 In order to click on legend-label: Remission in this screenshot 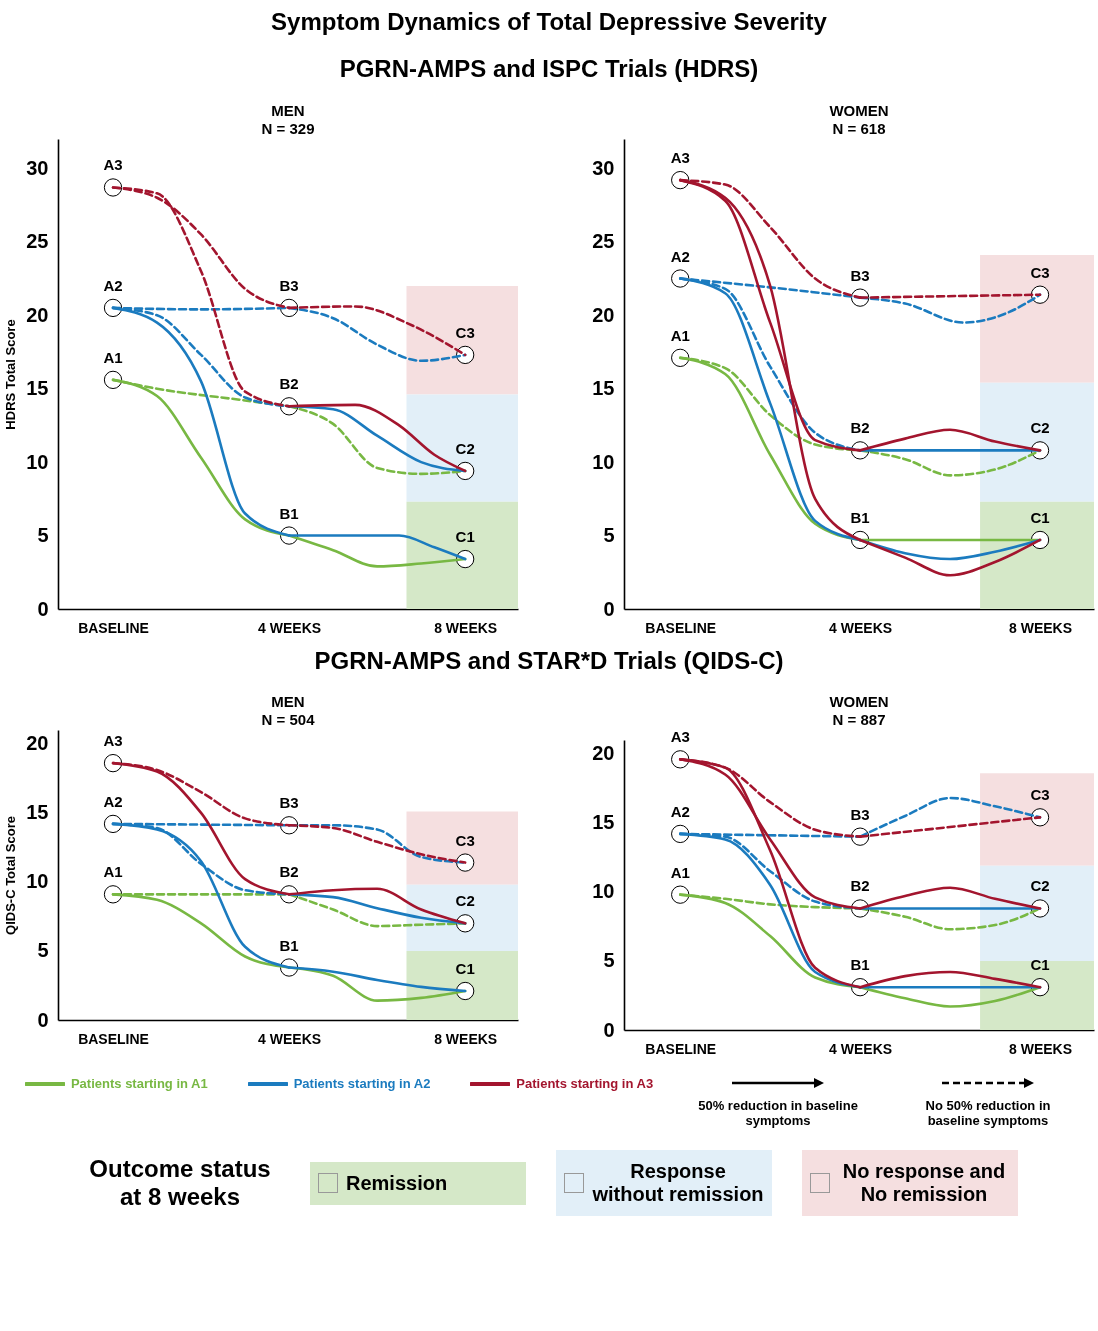, I will do `click(397, 1183)`.